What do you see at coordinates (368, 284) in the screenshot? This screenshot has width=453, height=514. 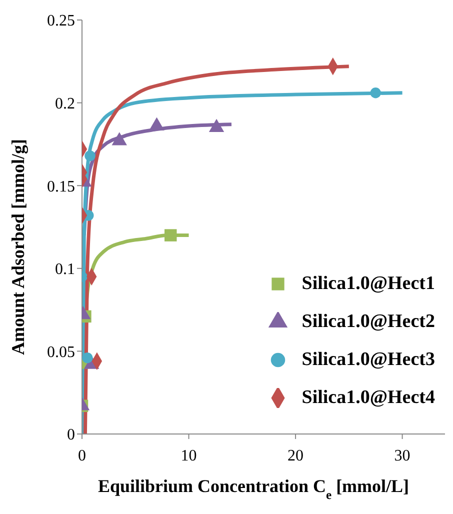 I see `legend-label: Silica1.0@Hect1` at bounding box center [368, 284].